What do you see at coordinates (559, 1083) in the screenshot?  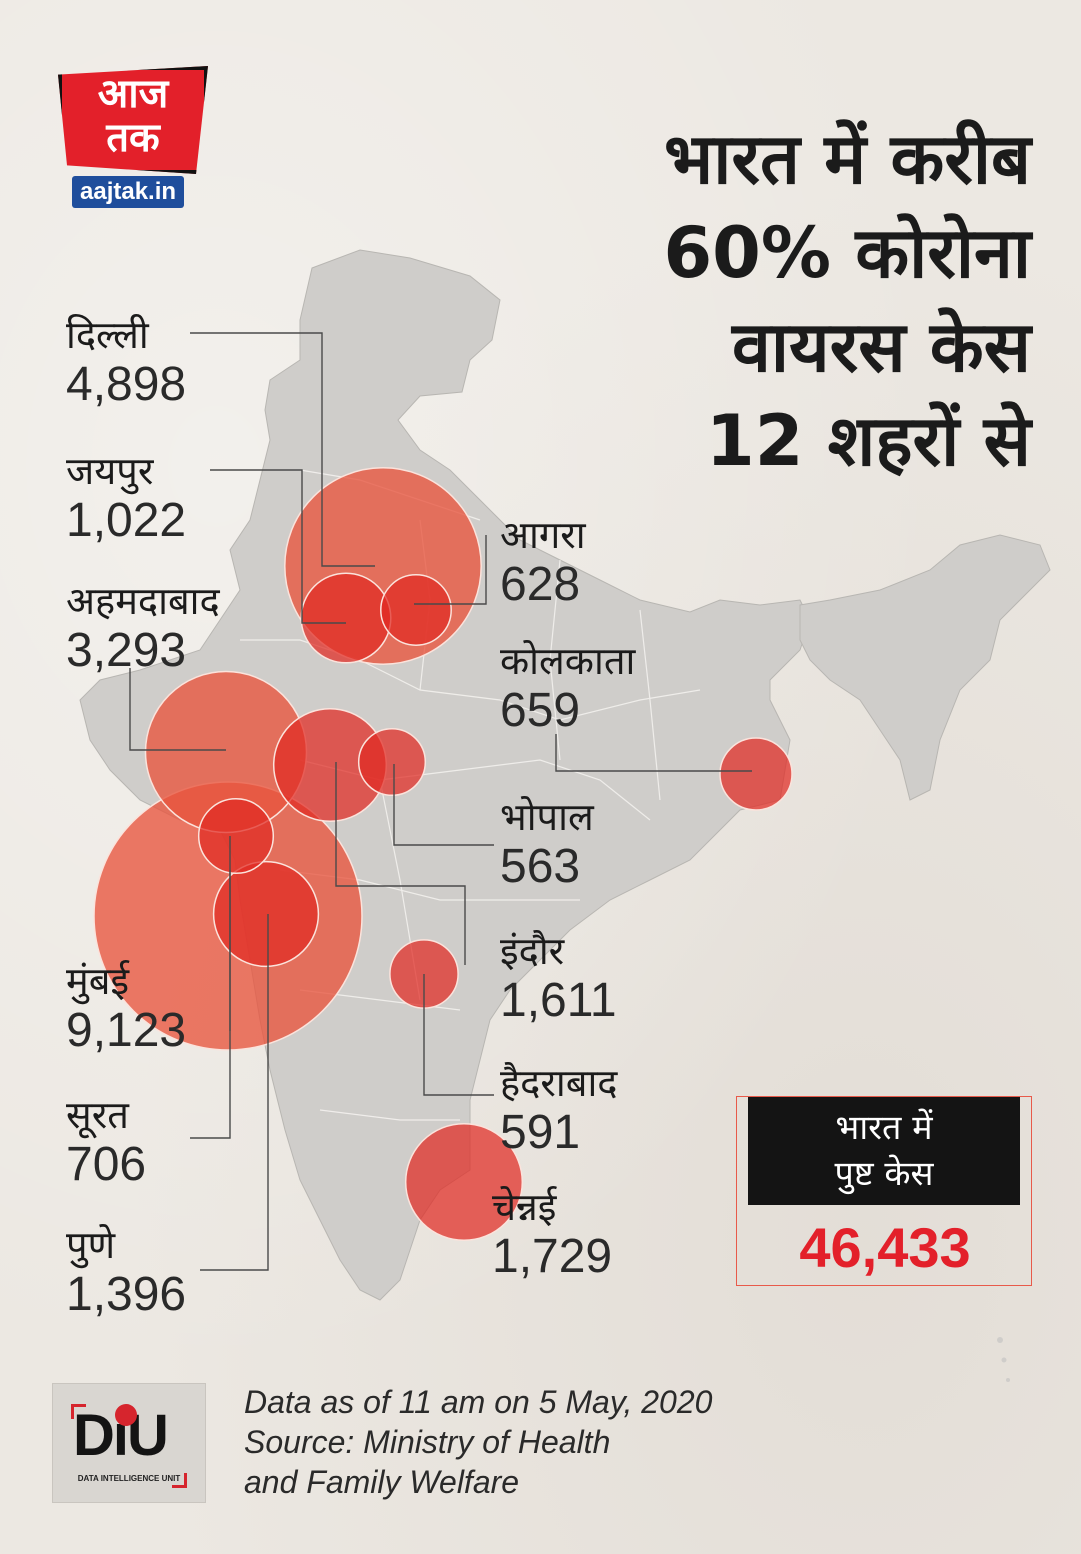 I see `city-name: हैदराबाद` at bounding box center [559, 1083].